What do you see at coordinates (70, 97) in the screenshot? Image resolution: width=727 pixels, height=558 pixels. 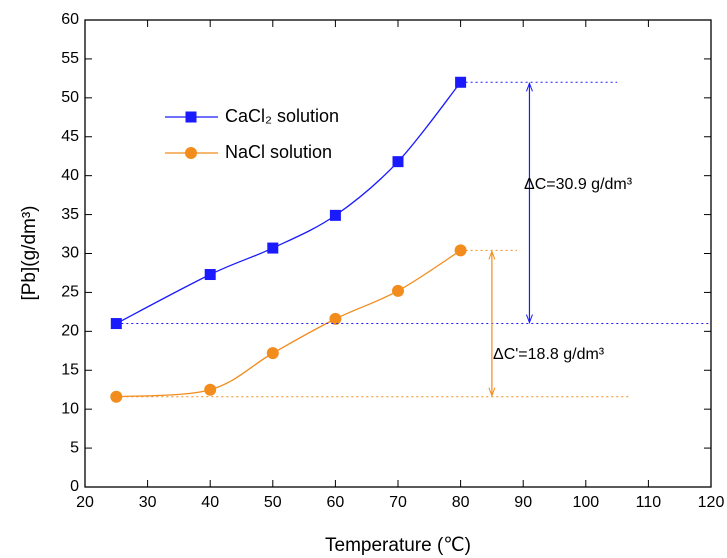 I see `y-tick-label: 50` at bounding box center [70, 97].